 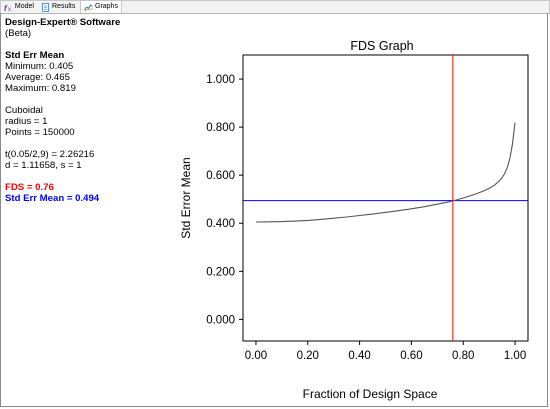 What do you see at coordinates (88, 7) in the screenshot?
I see `graph-icon` at bounding box center [88, 7].